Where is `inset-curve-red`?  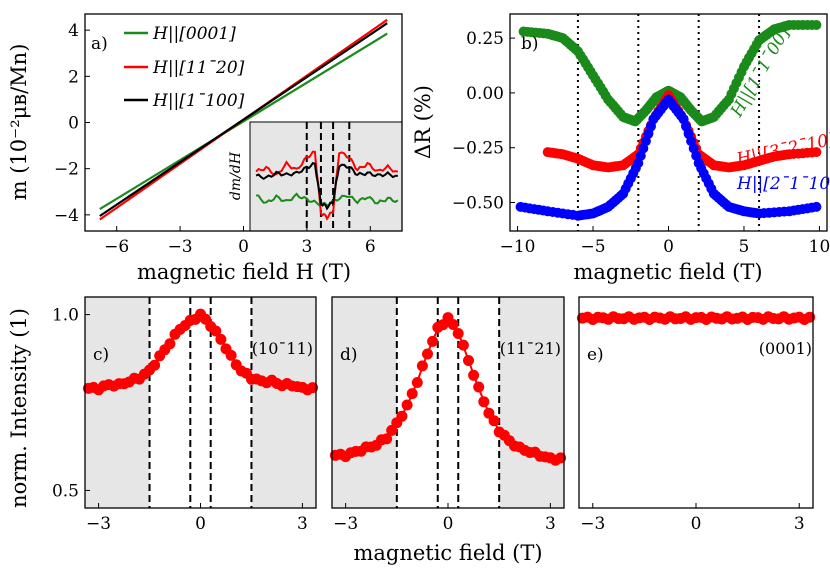 inset-curve-red is located at coordinates (327, 185).